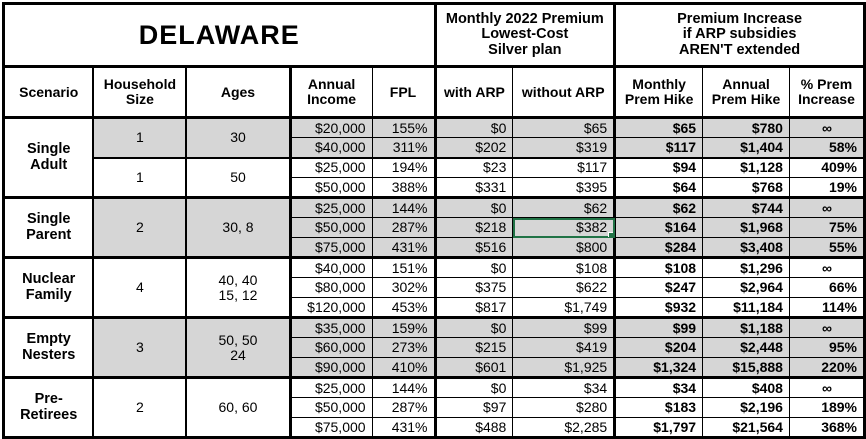 Image resolution: width=866 pixels, height=439 pixels. Describe the element at coordinates (564, 147) in the screenshot. I see `without-arp-cell: $319` at that location.